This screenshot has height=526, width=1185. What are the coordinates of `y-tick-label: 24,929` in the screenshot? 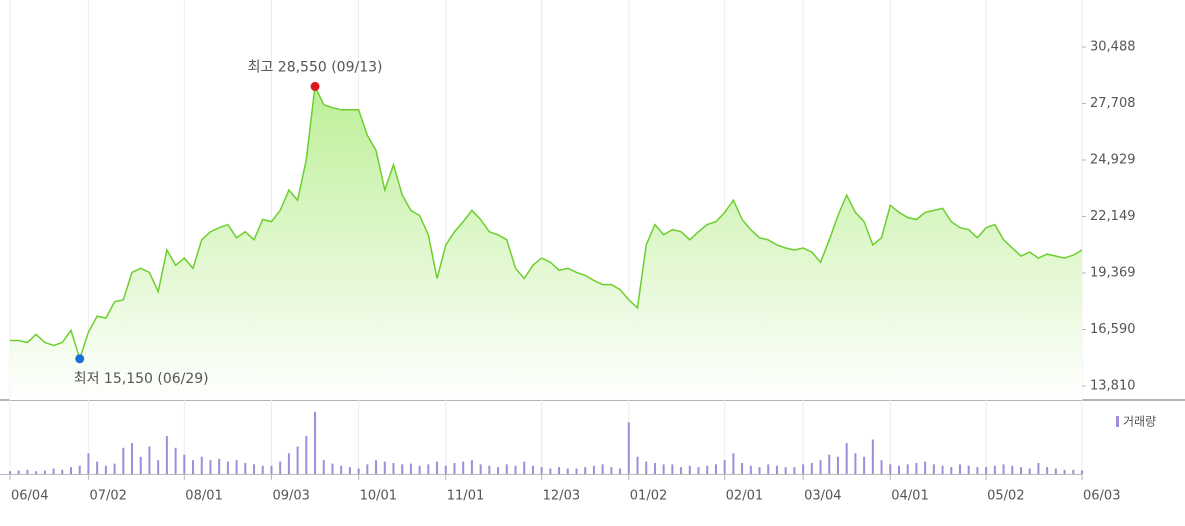 It's located at (1113, 159).